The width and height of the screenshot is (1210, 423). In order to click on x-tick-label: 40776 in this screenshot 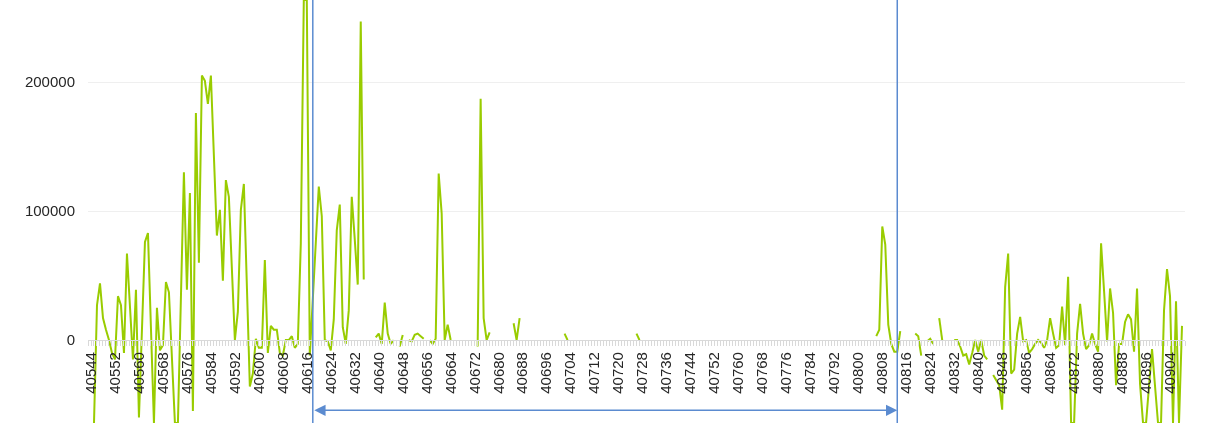, I will do `click(786, 373)`.